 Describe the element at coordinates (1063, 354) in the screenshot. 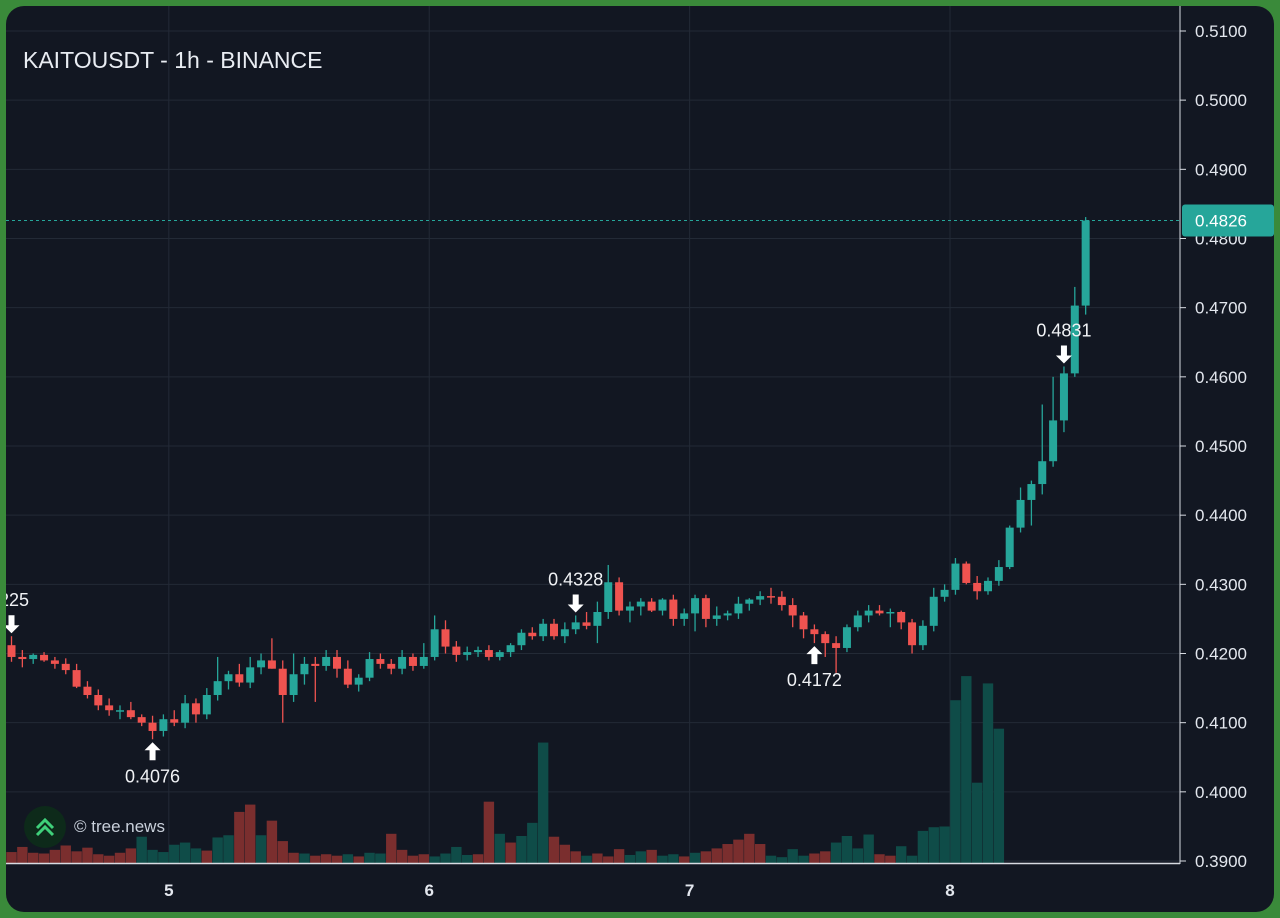

I see `down-arrow-icon` at that location.